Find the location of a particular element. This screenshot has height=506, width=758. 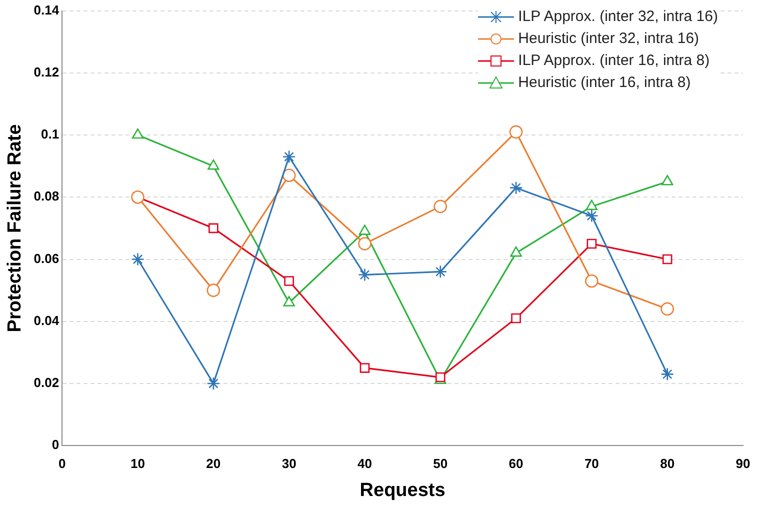

legend-label: ILP Approx. (inter 32, intra 16) is located at coordinates (618, 16).